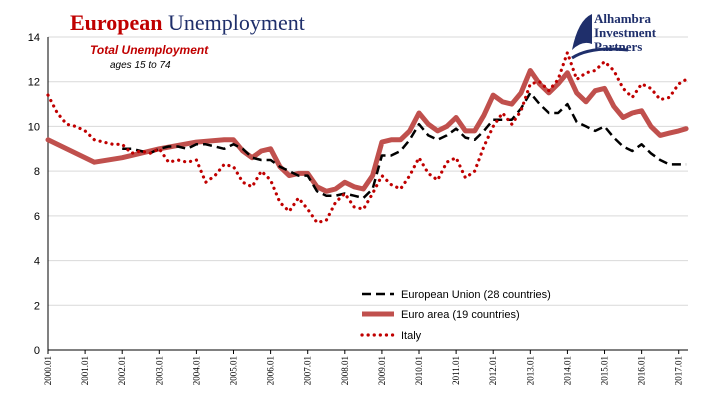 The height and width of the screenshot is (401, 705). What do you see at coordinates (382, 370) in the screenshot?
I see `x-tick-label: 2009.01` at bounding box center [382, 370].